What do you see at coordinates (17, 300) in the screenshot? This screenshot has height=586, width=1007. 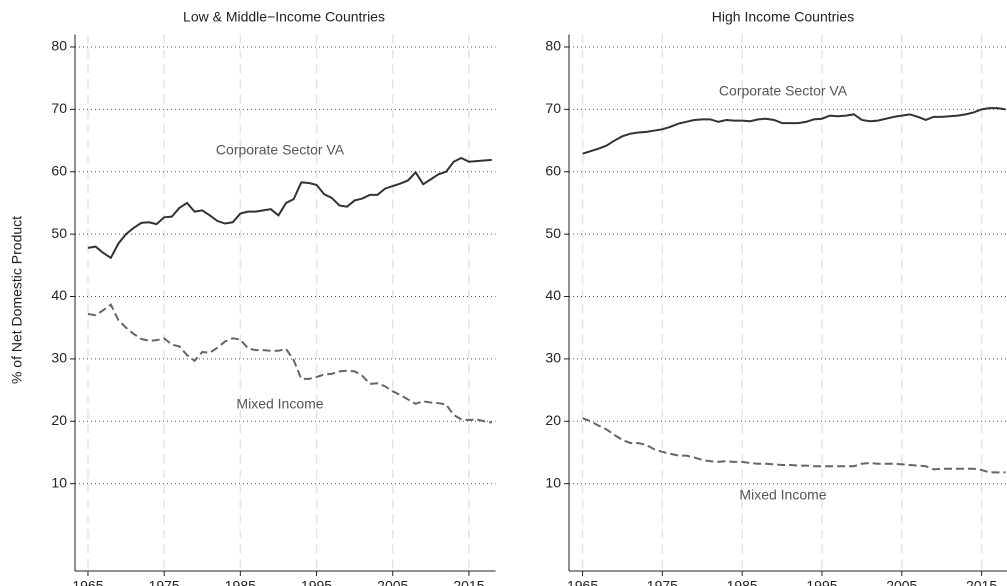 I see `y-axis-label: % of Net Domestic Product` at bounding box center [17, 300].